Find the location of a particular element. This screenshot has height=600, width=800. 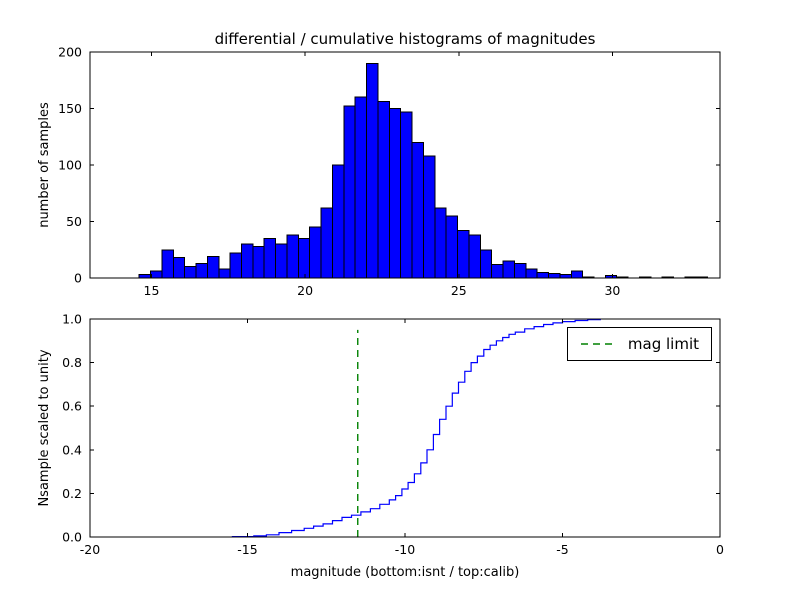

x-tick-label: 25 is located at coordinates (459, 290).